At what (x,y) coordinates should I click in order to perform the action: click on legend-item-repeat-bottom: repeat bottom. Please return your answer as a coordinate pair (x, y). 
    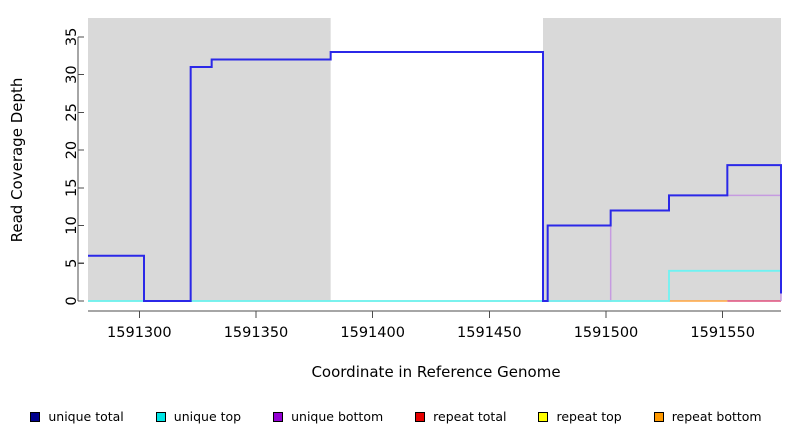
    Looking at the image, I should click on (707, 416).